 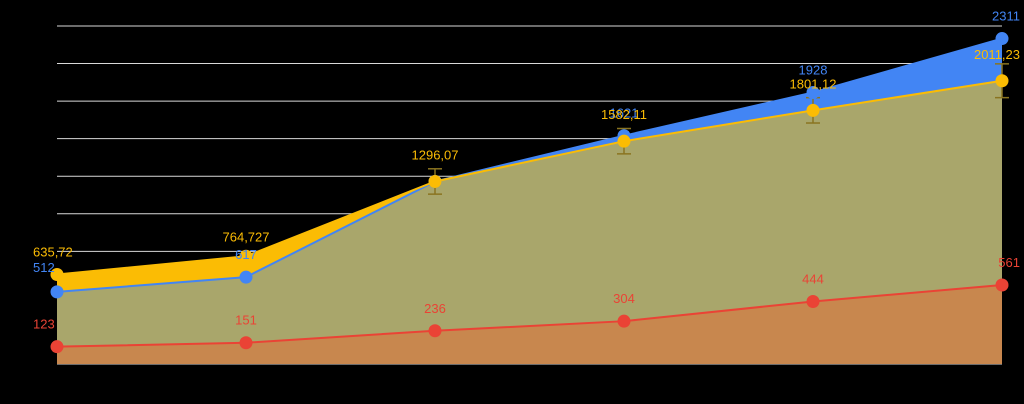 I want to click on data-label: 1621, so click(x=624, y=113).